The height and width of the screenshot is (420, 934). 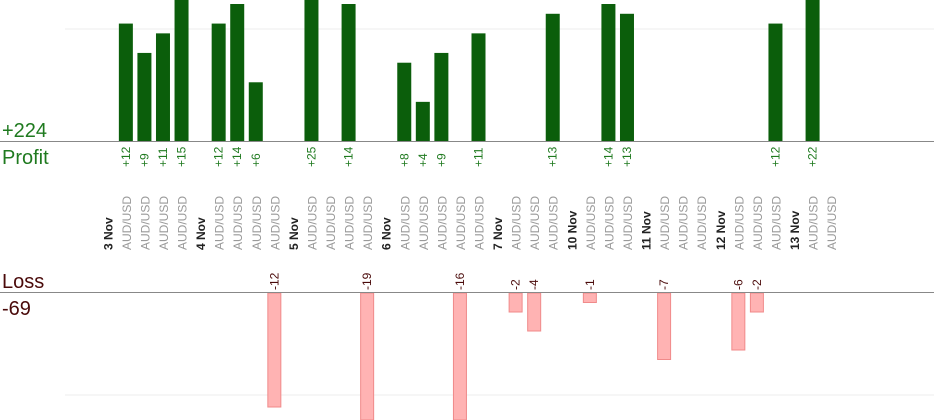 I want to click on loss-value-label: -2, so click(x=757, y=284).